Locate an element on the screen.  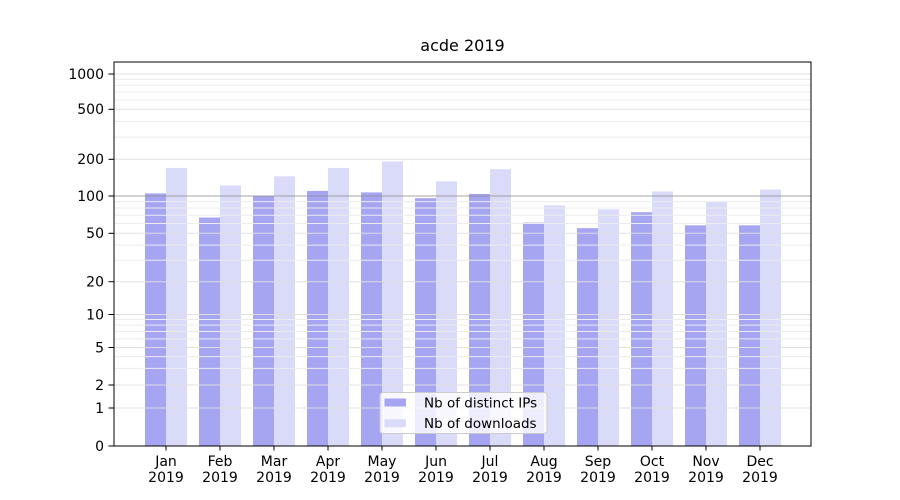
y-tick-label-0: 0 is located at coordinates (99, 447).